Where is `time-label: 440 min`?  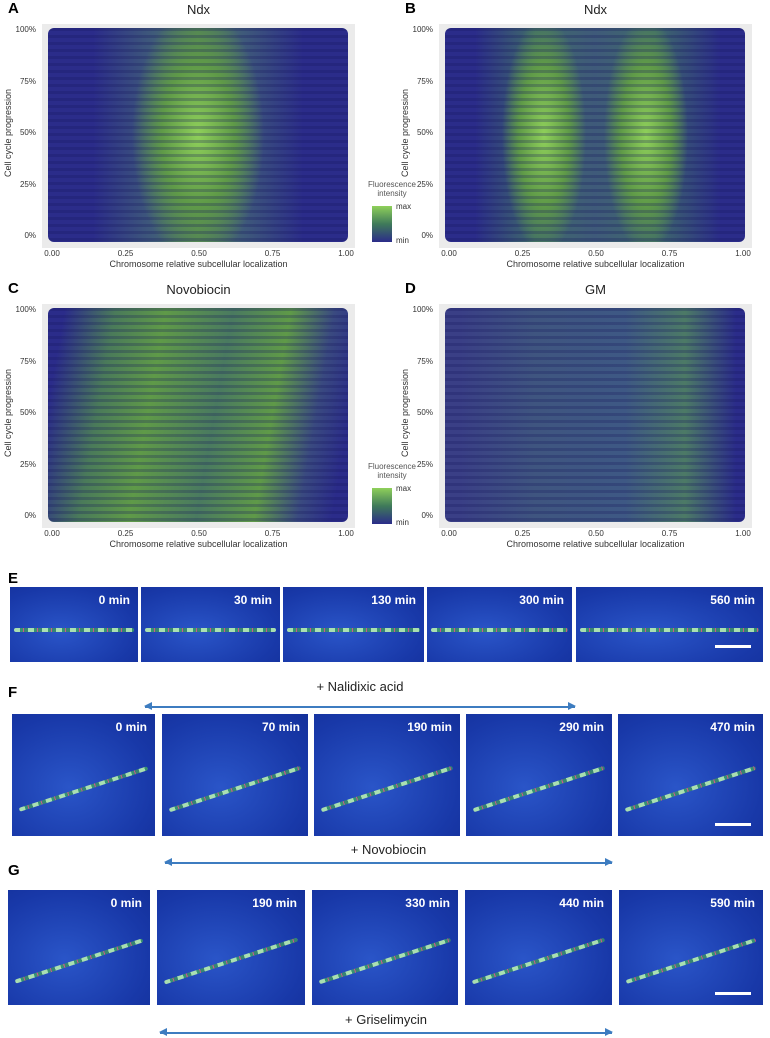
time-label: 440 min is located at coordinates (581, 903).